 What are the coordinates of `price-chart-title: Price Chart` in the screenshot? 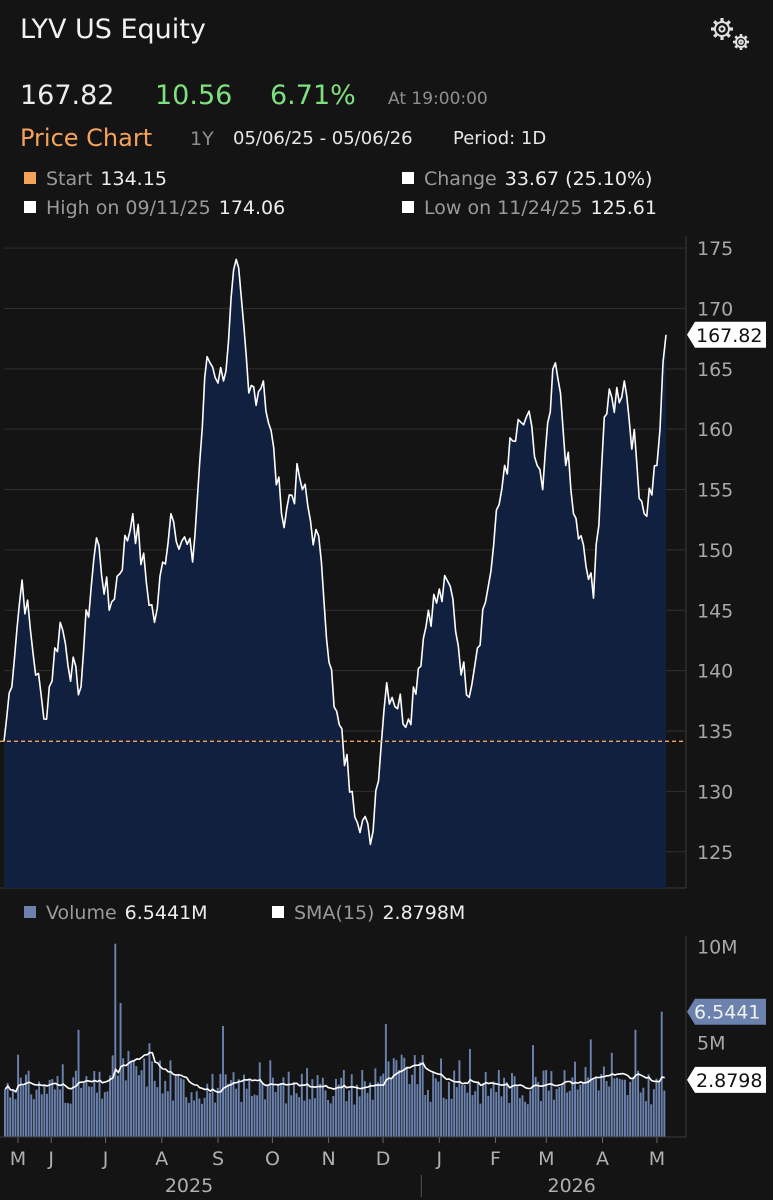 It's located at (86, 138).